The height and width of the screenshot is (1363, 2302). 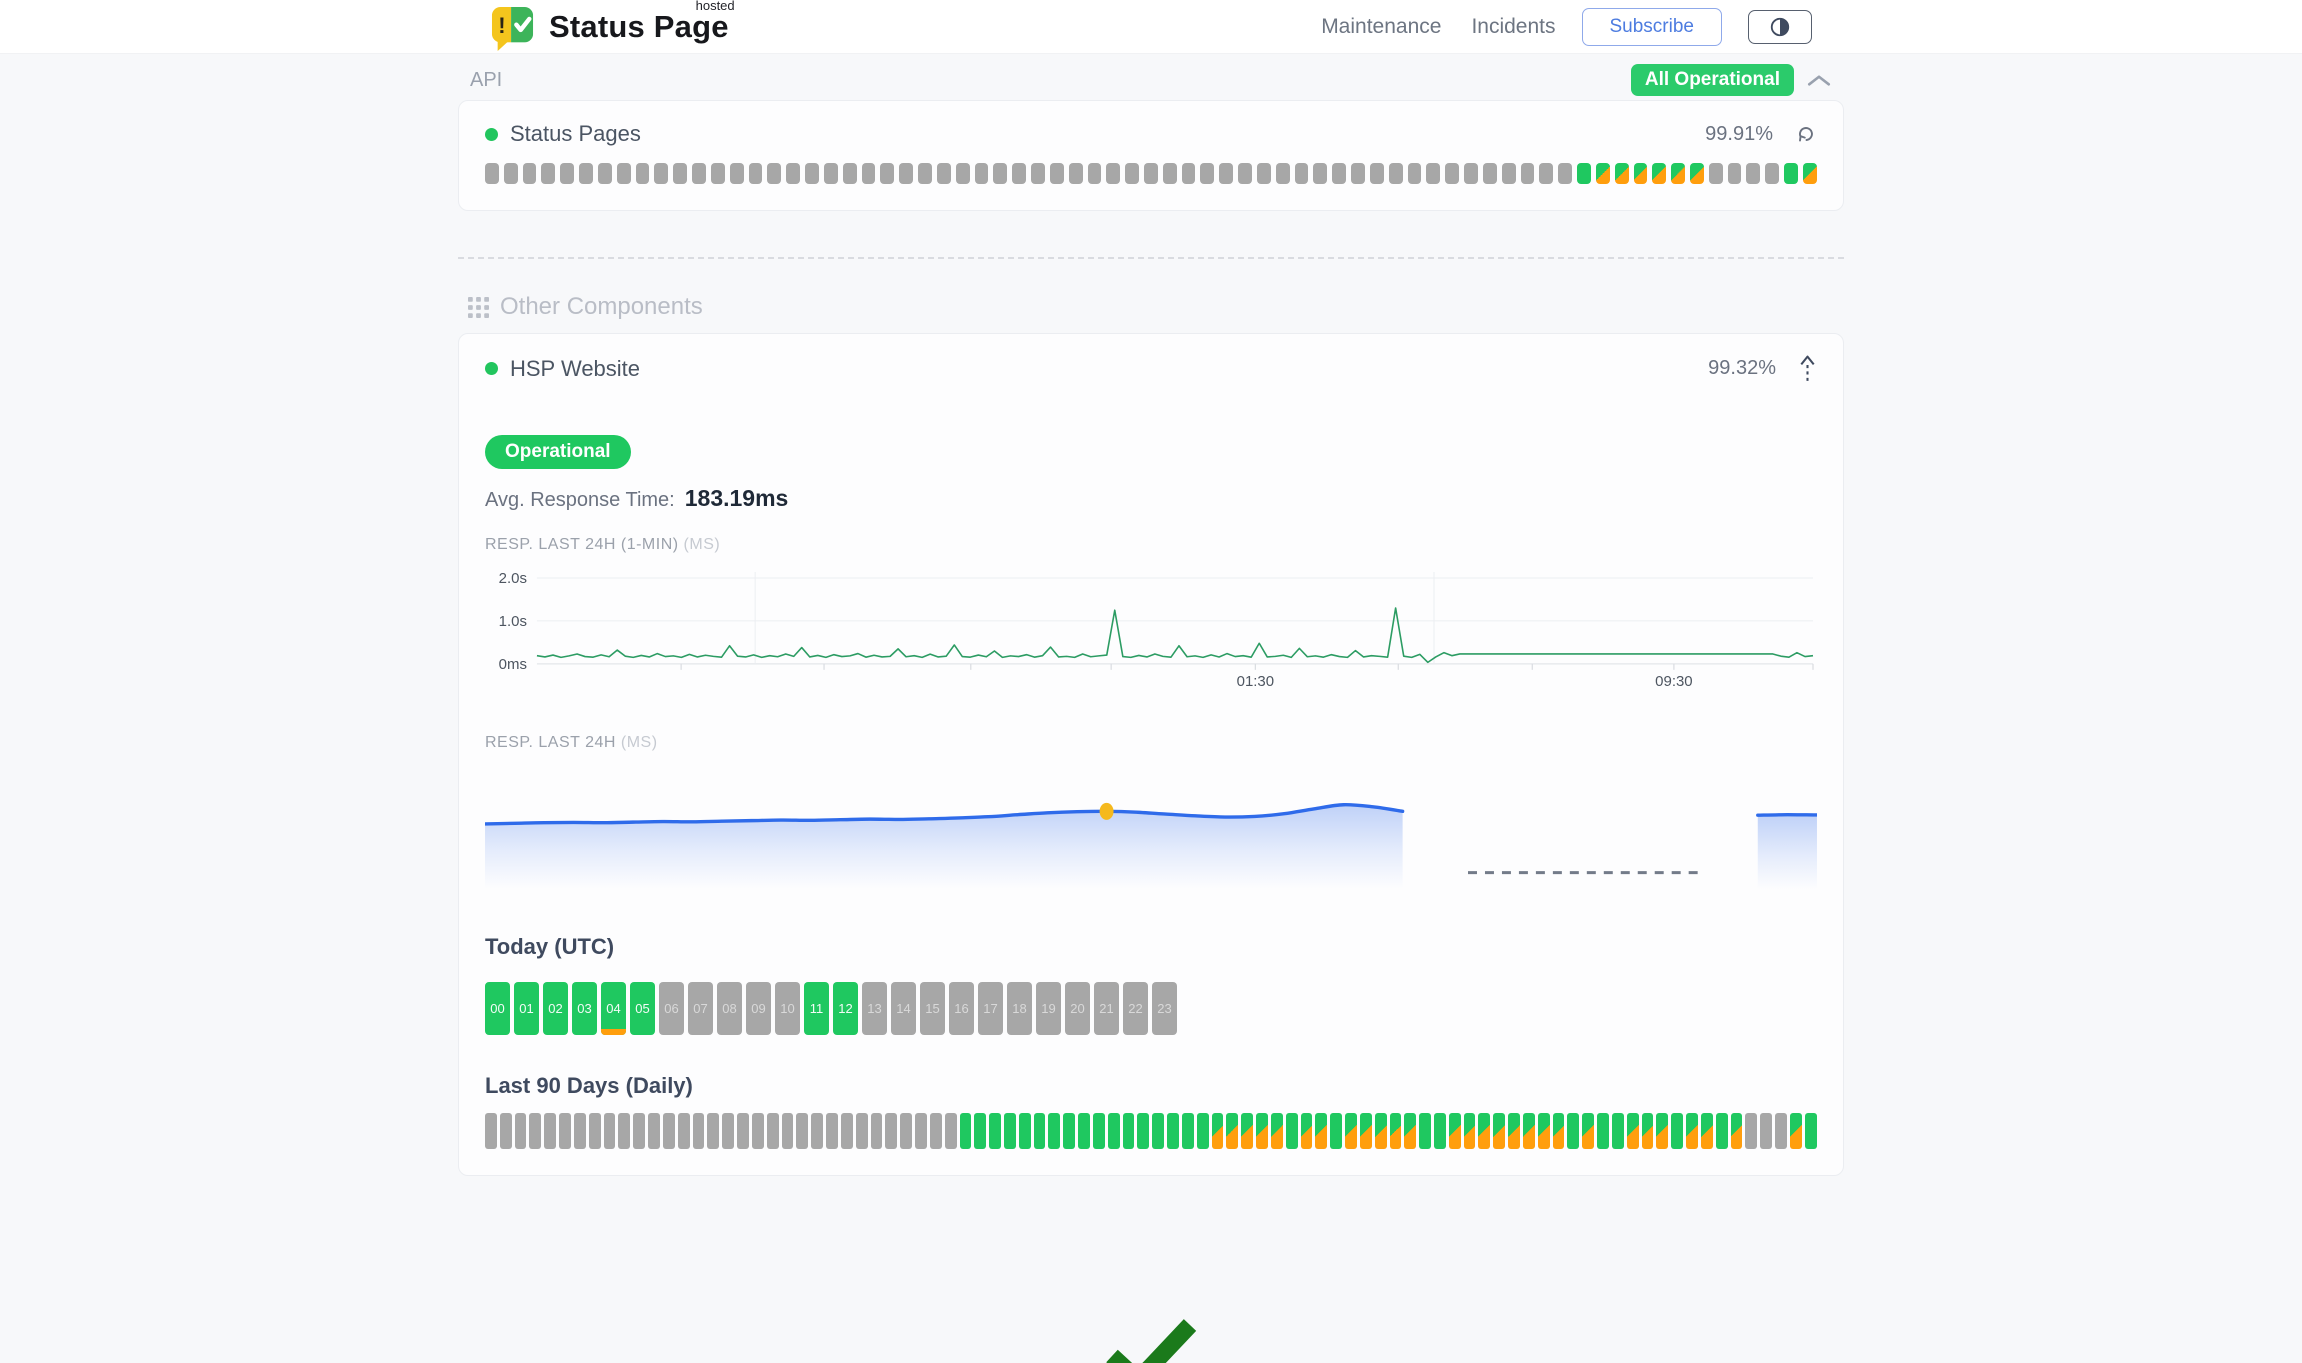 I want to click on hour-block: 06, so click(x=671, y=1008).